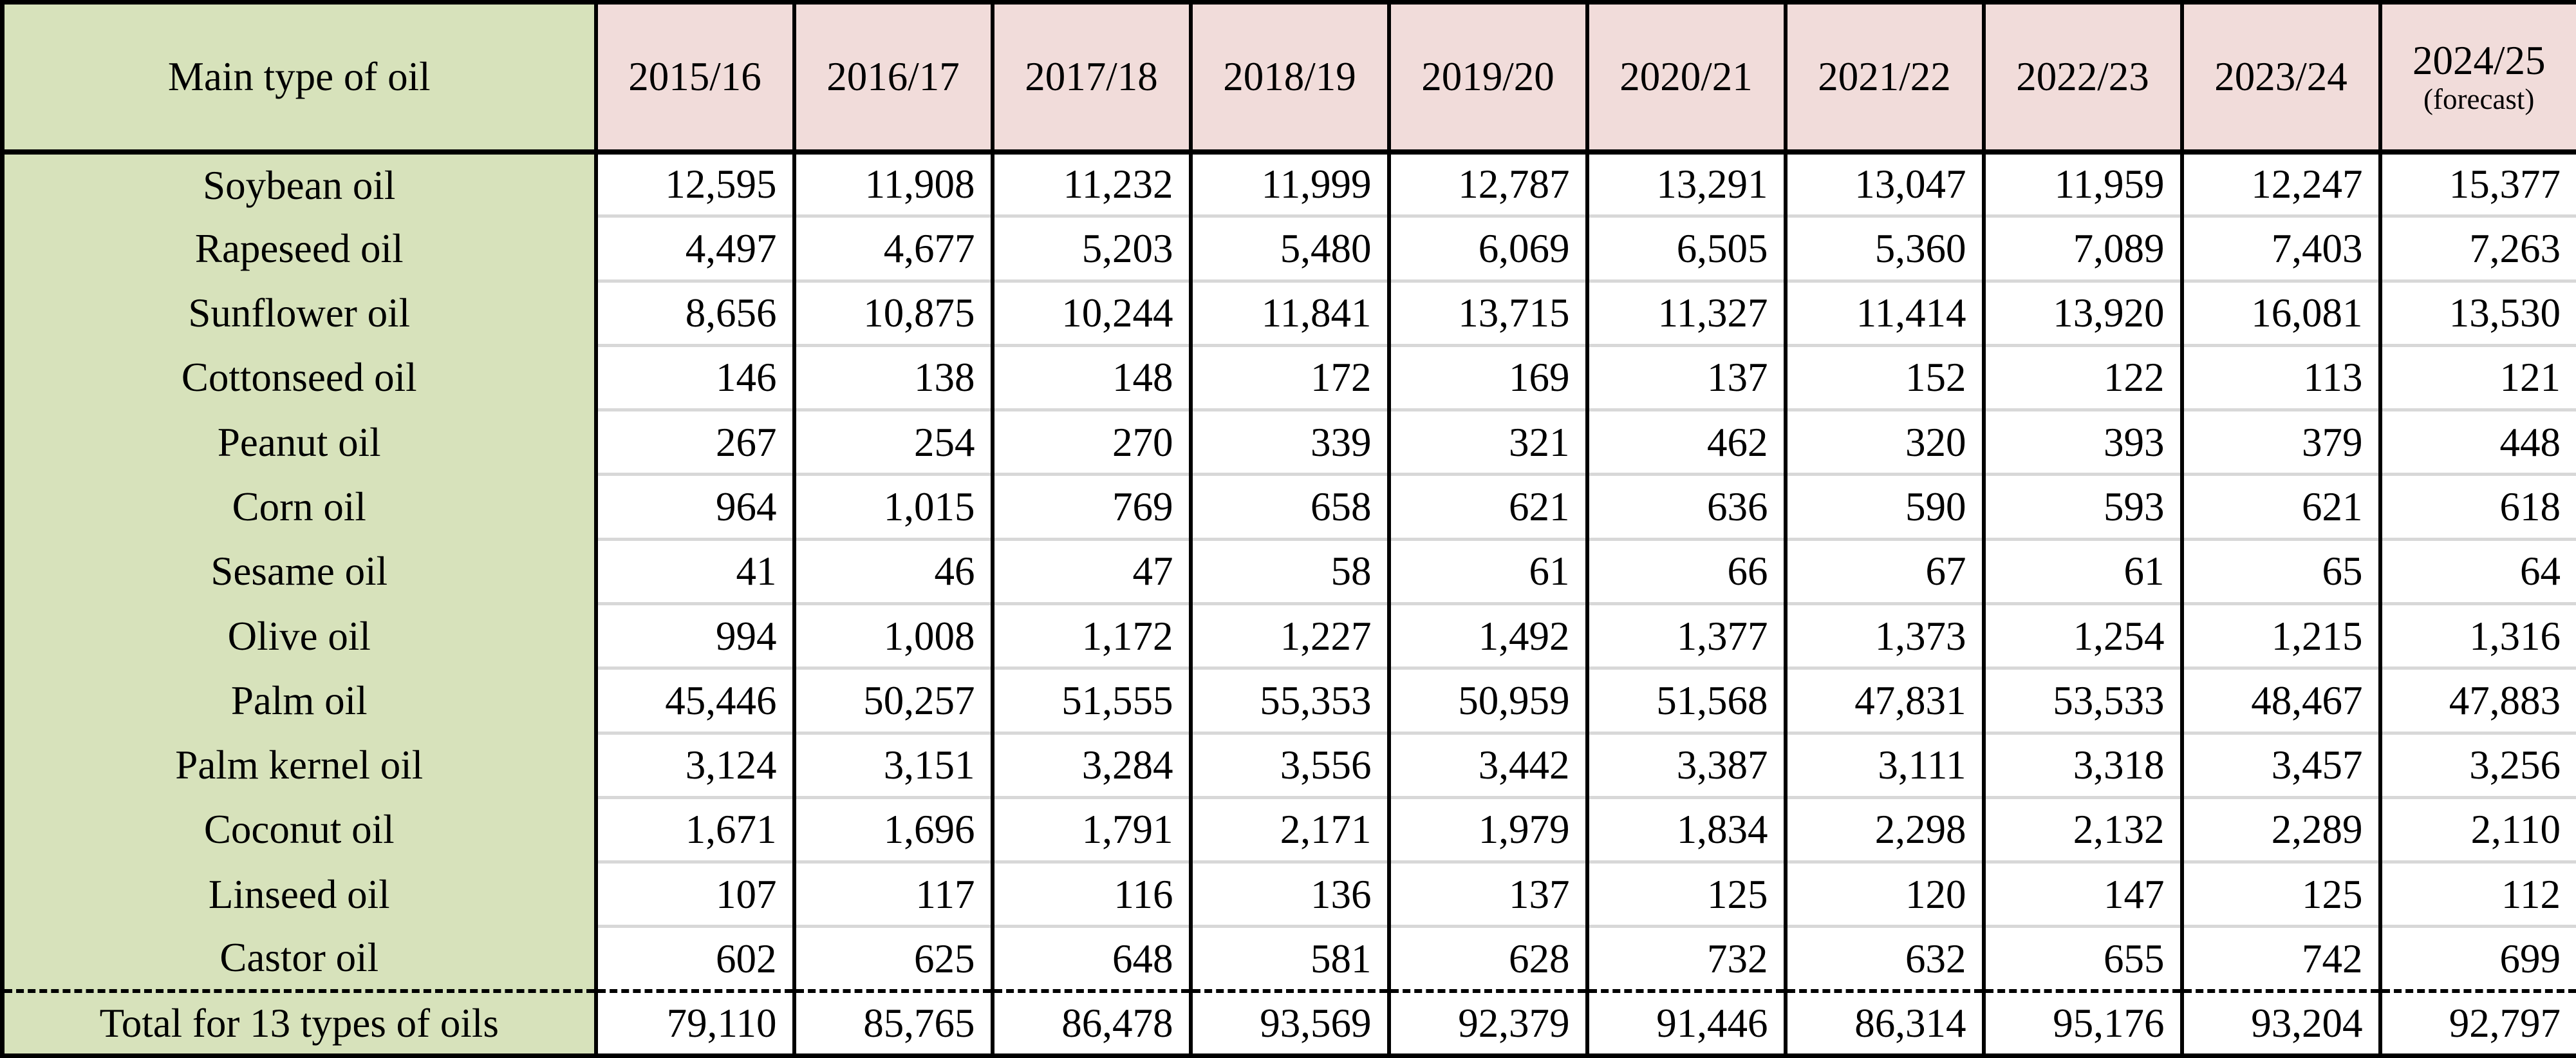 This screenshot has width=2576, height=1058. Describe the element at coordinates (2477, 183) in the screenshot. I see `value-cell: 15,377` at that location.